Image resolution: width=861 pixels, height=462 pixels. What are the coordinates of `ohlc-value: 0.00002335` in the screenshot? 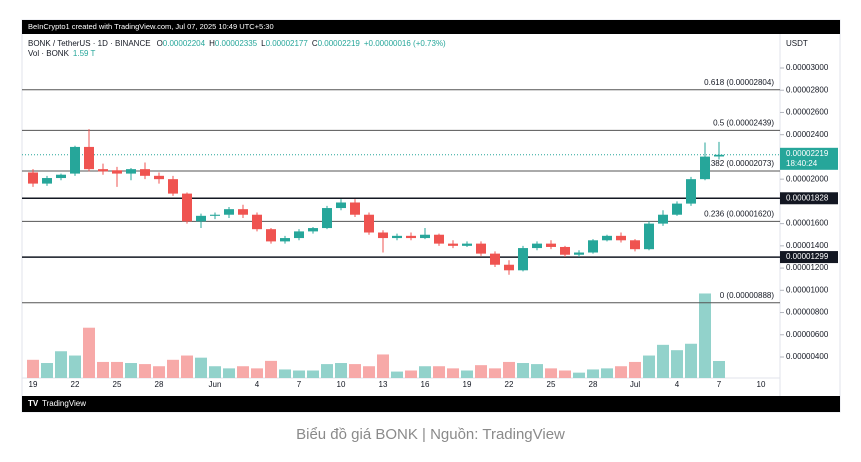 It's located at (236, 43).